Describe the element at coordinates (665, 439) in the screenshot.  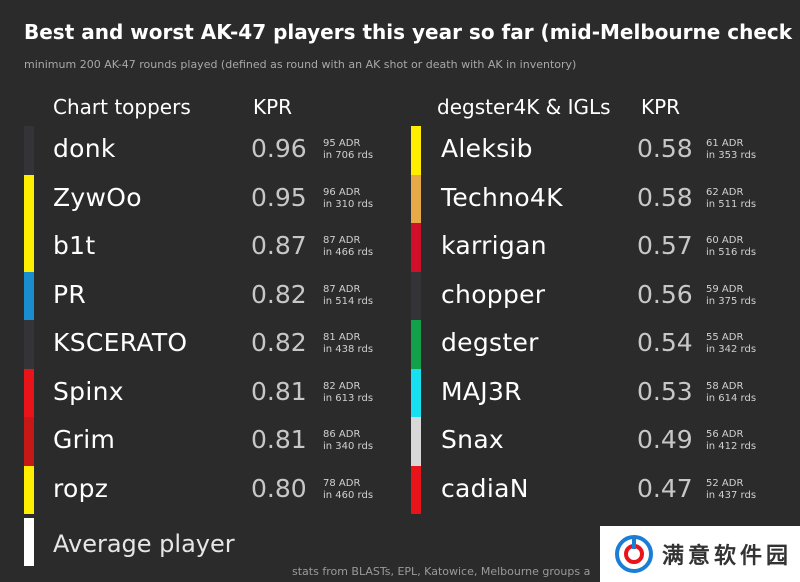
I see `kpr-value: 0.49` at that location.